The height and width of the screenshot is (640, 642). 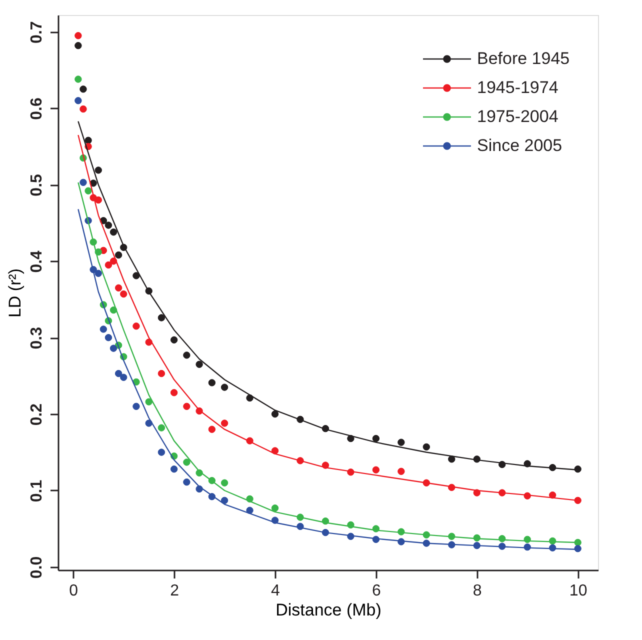 I want to click on x-tick-label: 10, so click(x=578, y=591).